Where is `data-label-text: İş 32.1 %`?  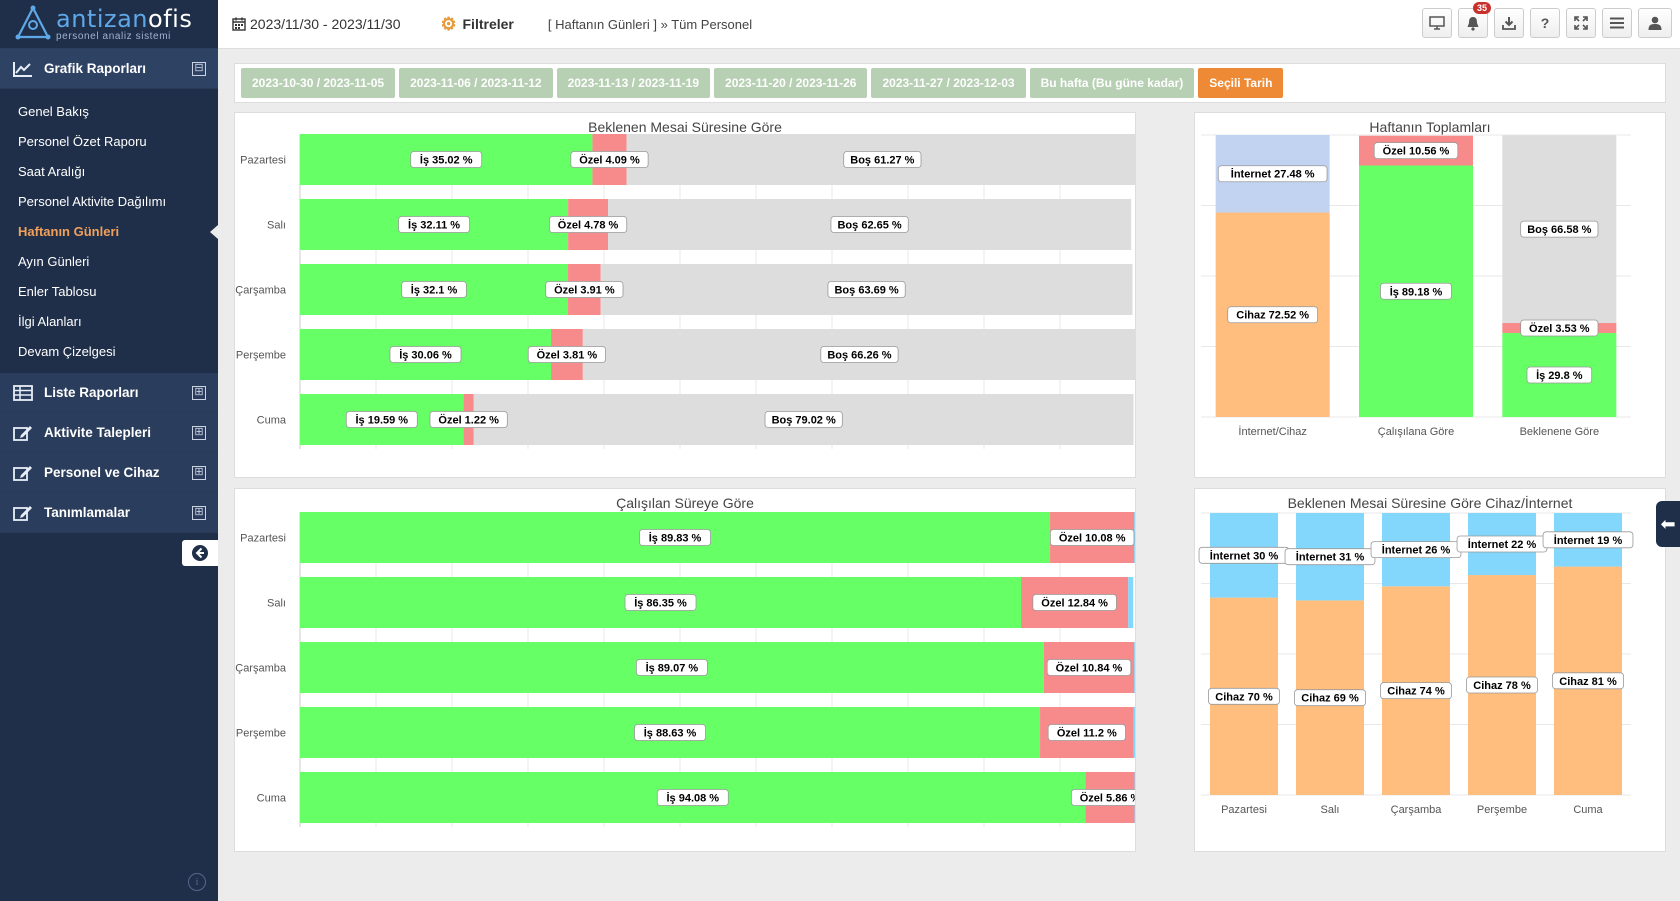 data-label-text: İş 32.1 % is located at coordinates (434, 290).